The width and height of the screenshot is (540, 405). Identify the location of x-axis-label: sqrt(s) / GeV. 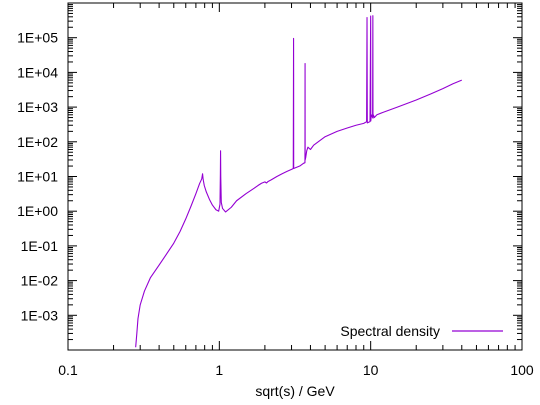
(295, 391).